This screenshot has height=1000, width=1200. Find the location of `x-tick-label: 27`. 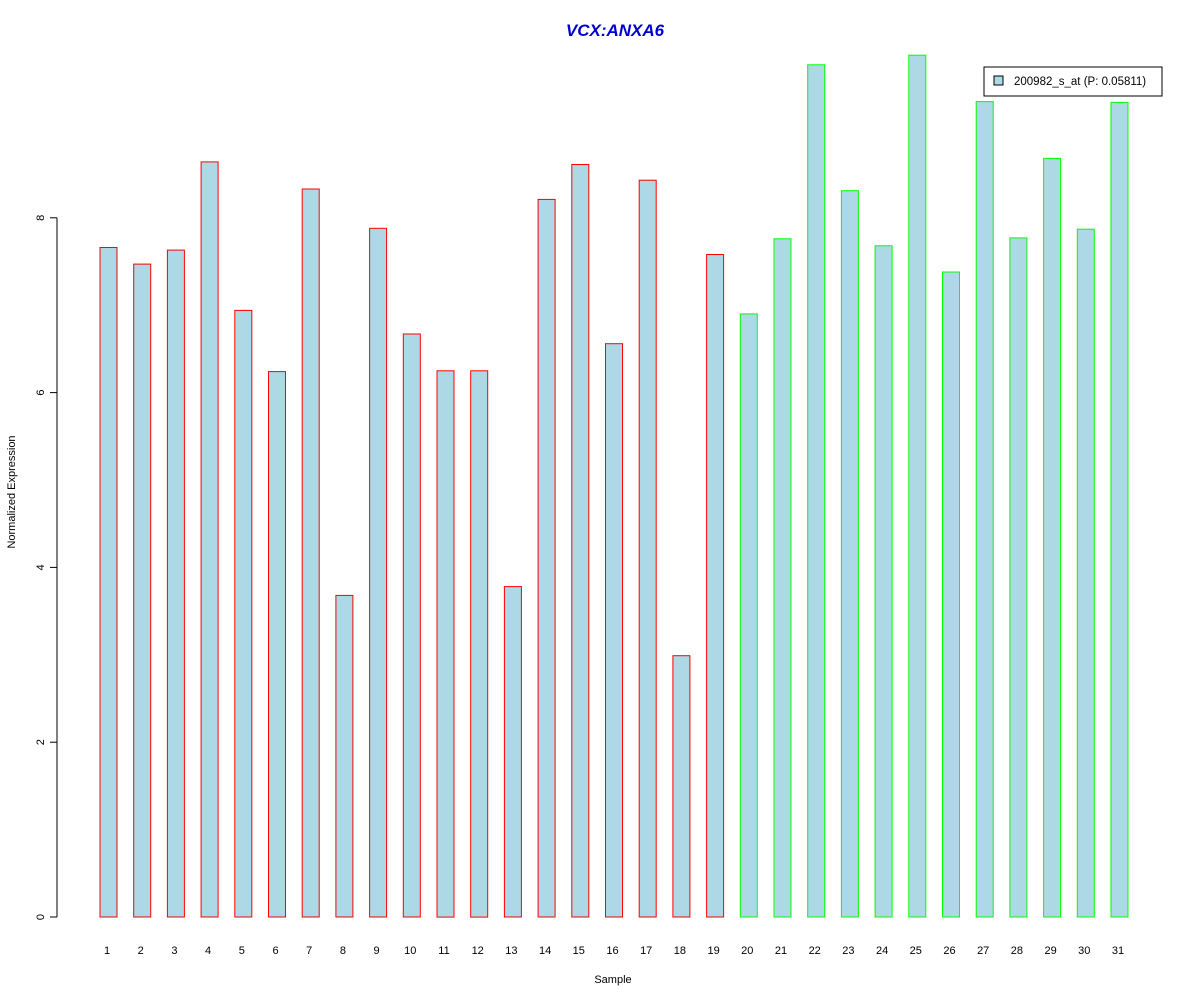

x-tick-label: 27 is located at coordinates (983, 951).